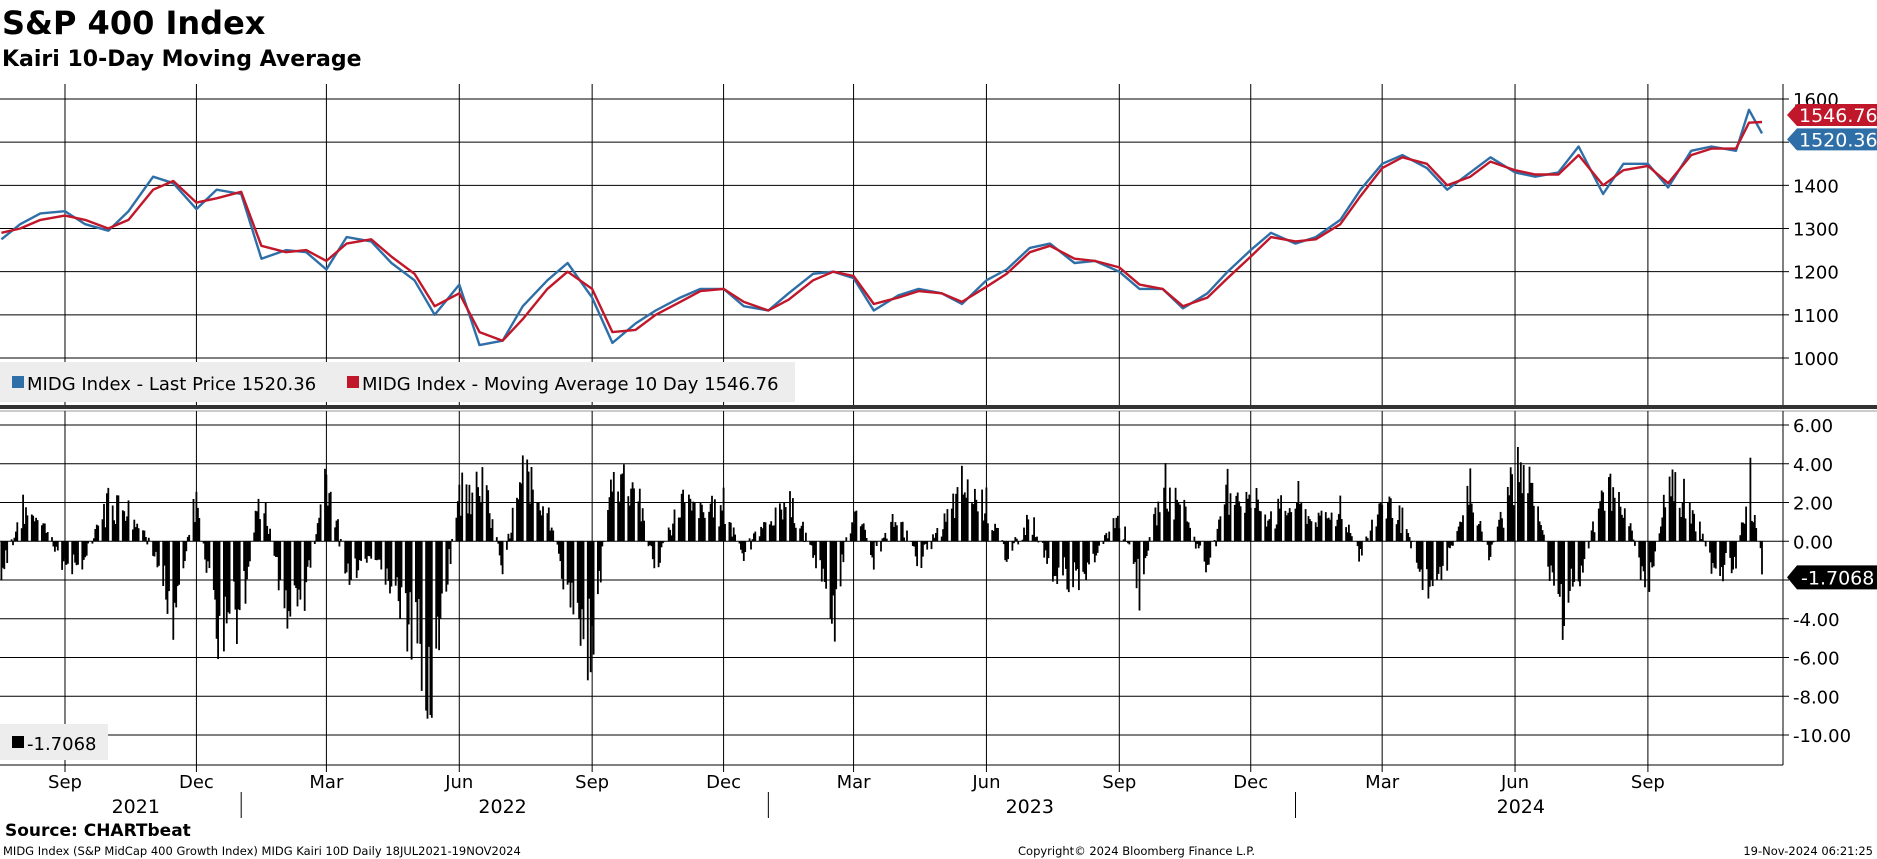 The width and height of the screenshot is (1877, 859). Describe the element at coordinates (1808, 851) in the screenshot. I see `footer-right: 19-Nov-2024 06:21:25` at that location.